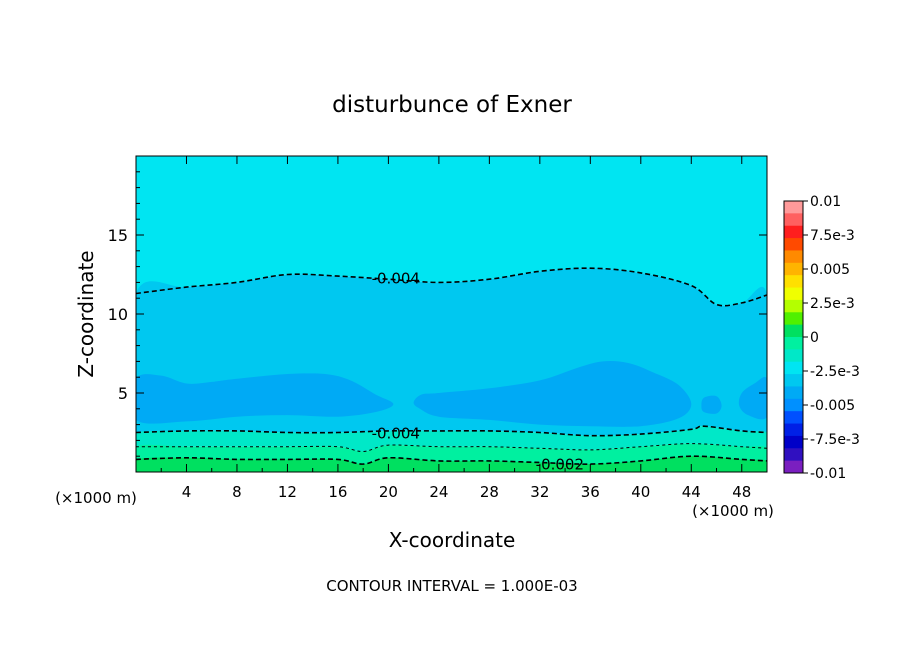  Describe the element at coordinates (828, 474) in the screenshot. I see `colorbar-tick-label: -0.01` at that location.